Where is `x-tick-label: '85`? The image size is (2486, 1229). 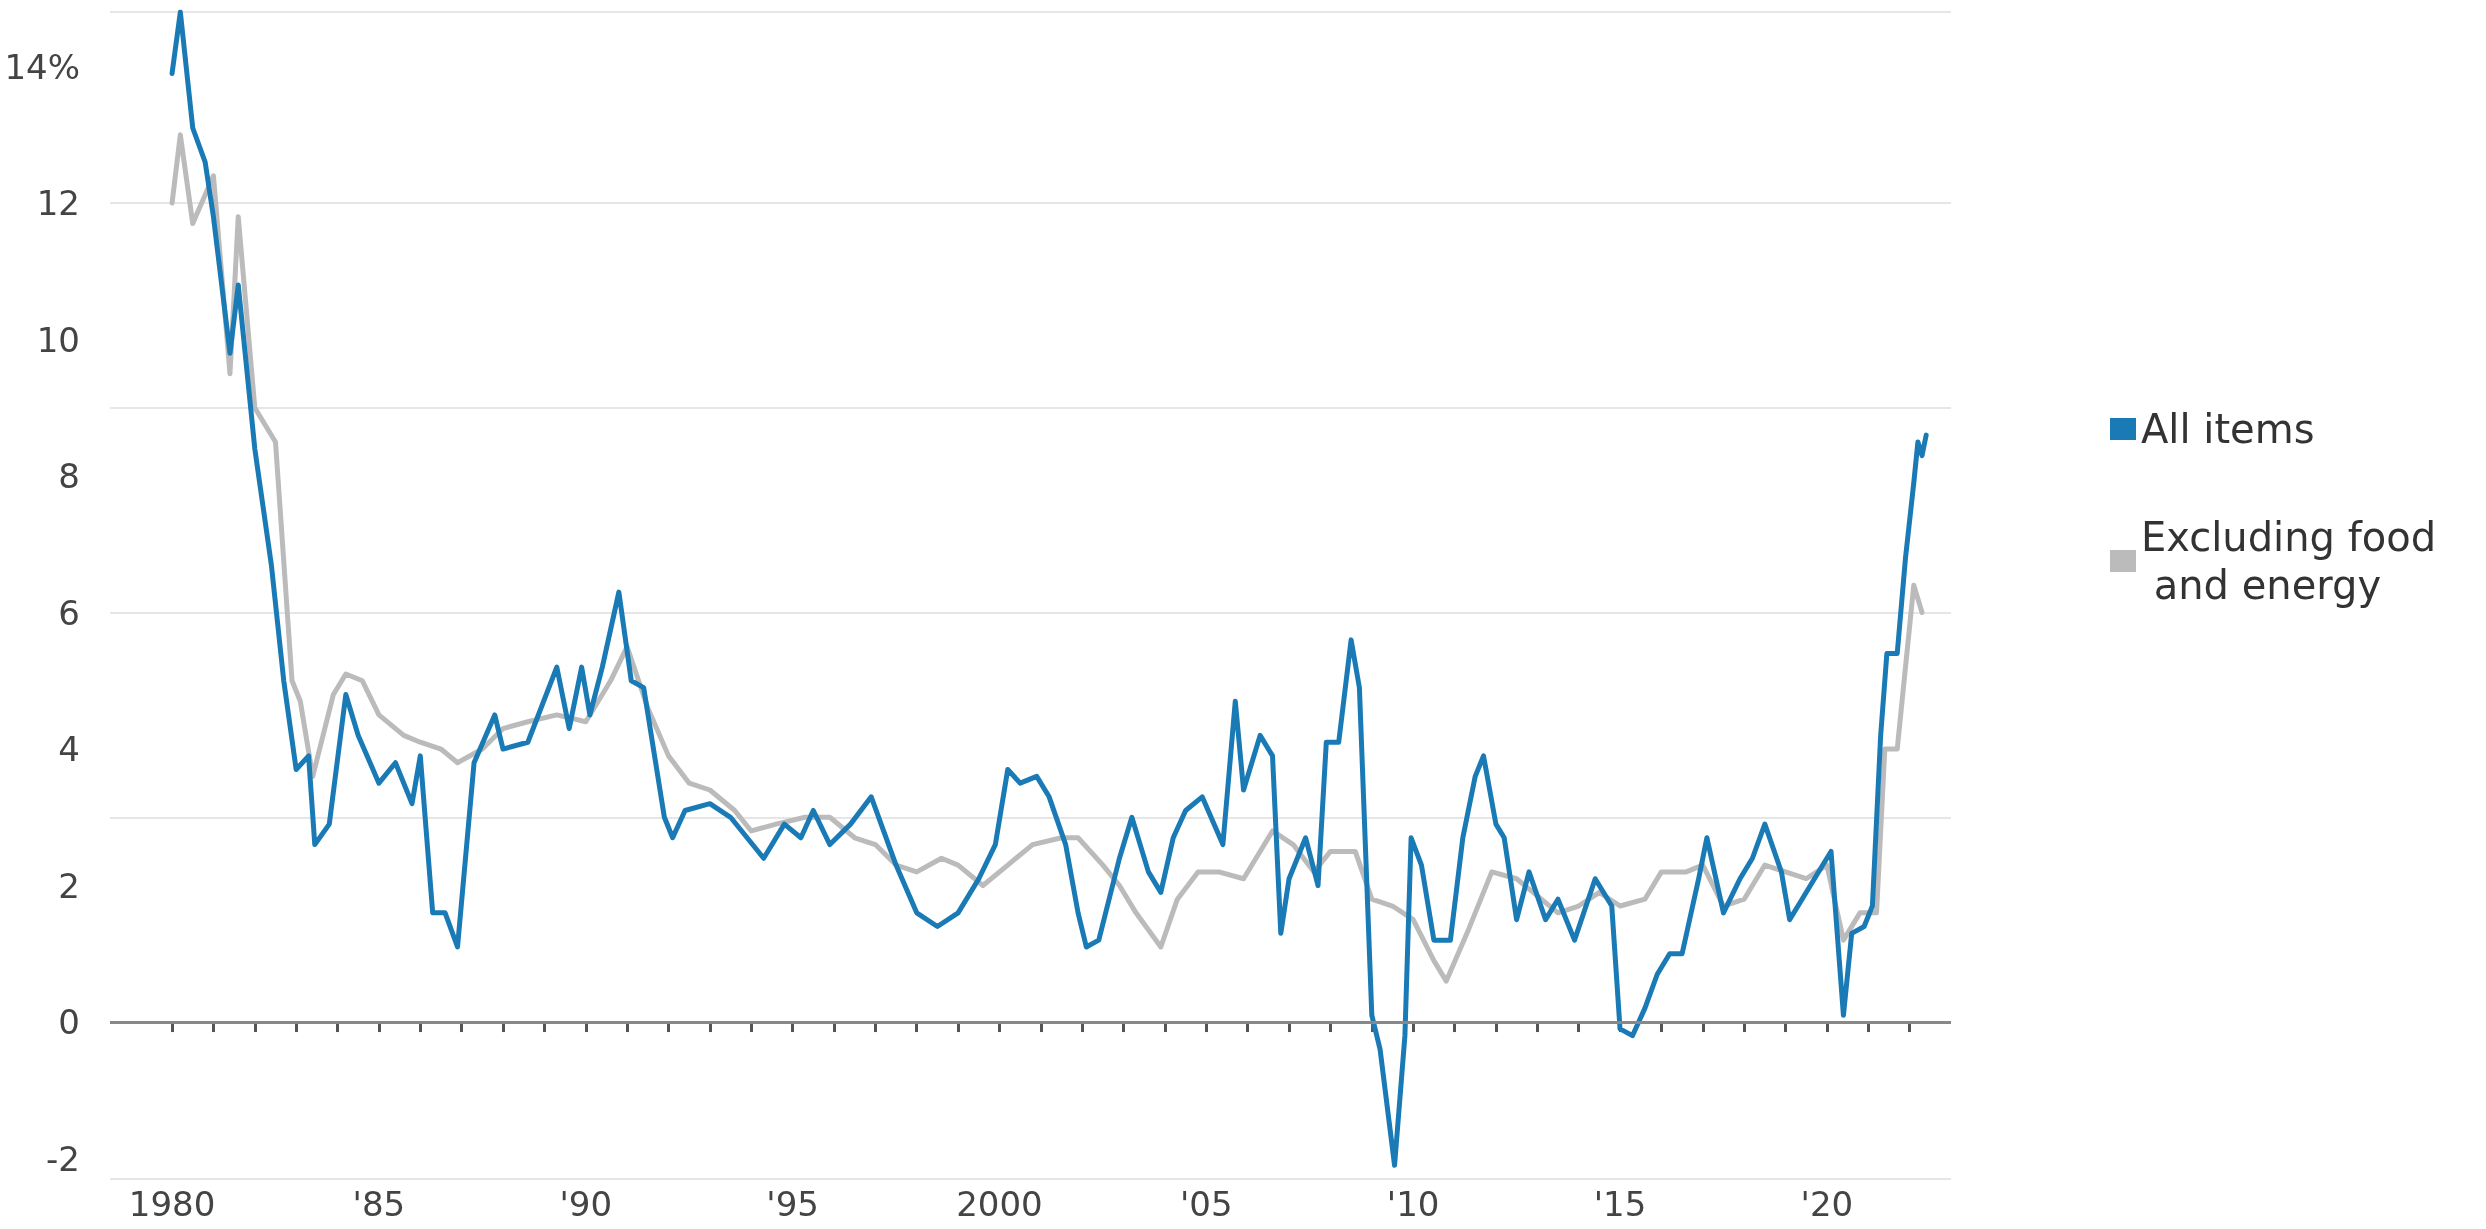
x-tick-label: '85 is located at coordinates (379, 1204).